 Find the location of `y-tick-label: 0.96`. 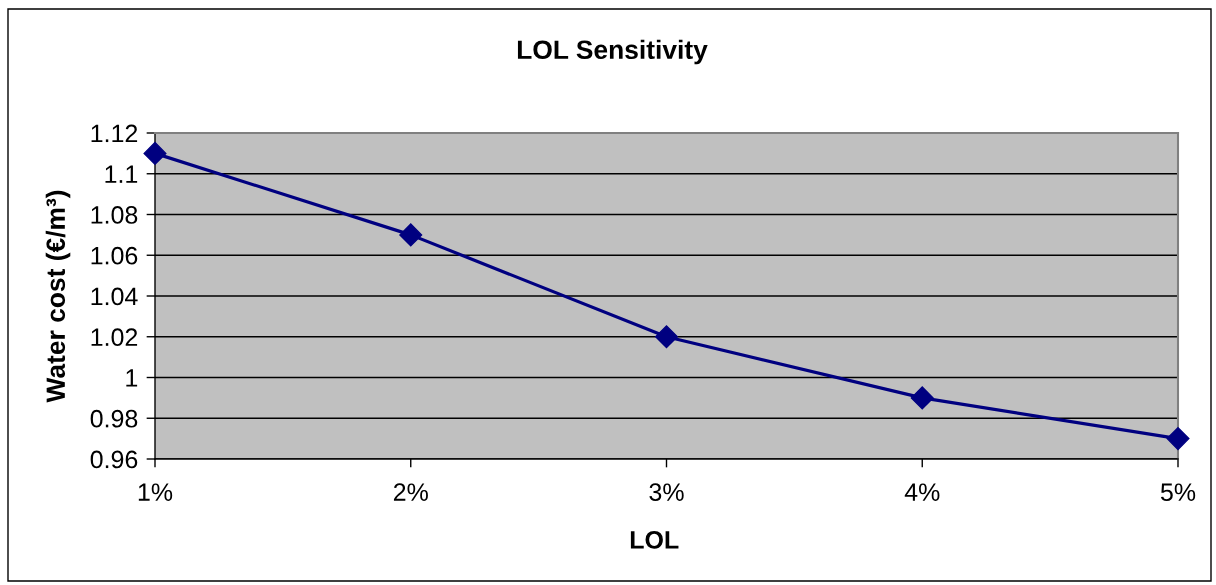

y-tick-label: 0.96 is located at coordinates (114, 459).